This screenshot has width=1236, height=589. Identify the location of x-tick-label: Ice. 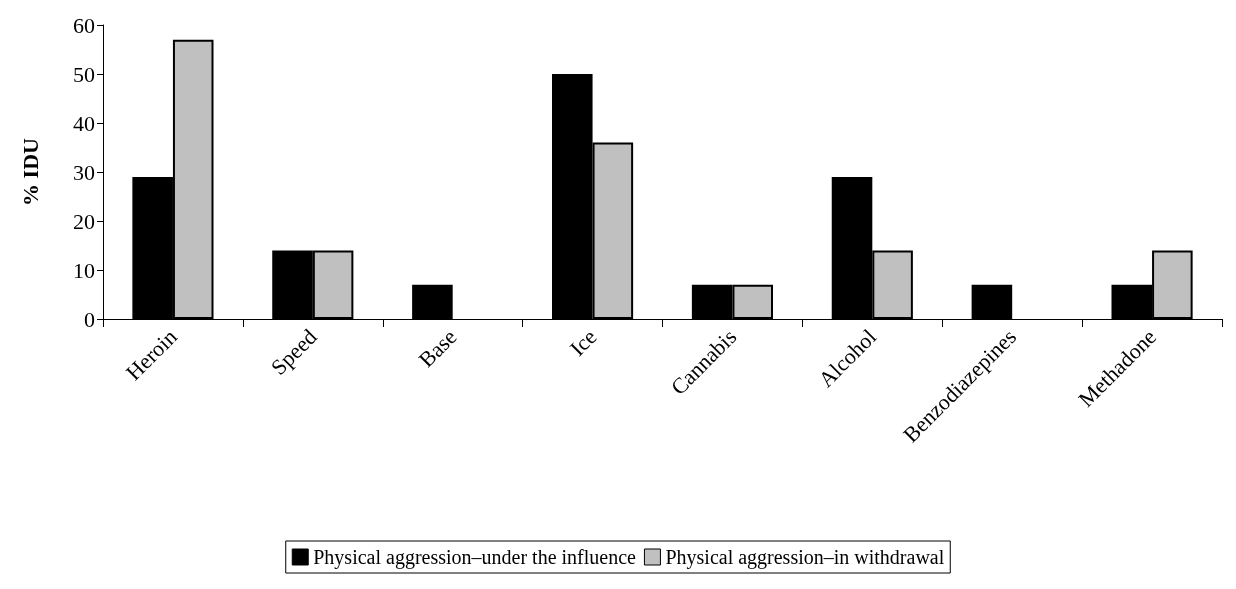
(583, 342).